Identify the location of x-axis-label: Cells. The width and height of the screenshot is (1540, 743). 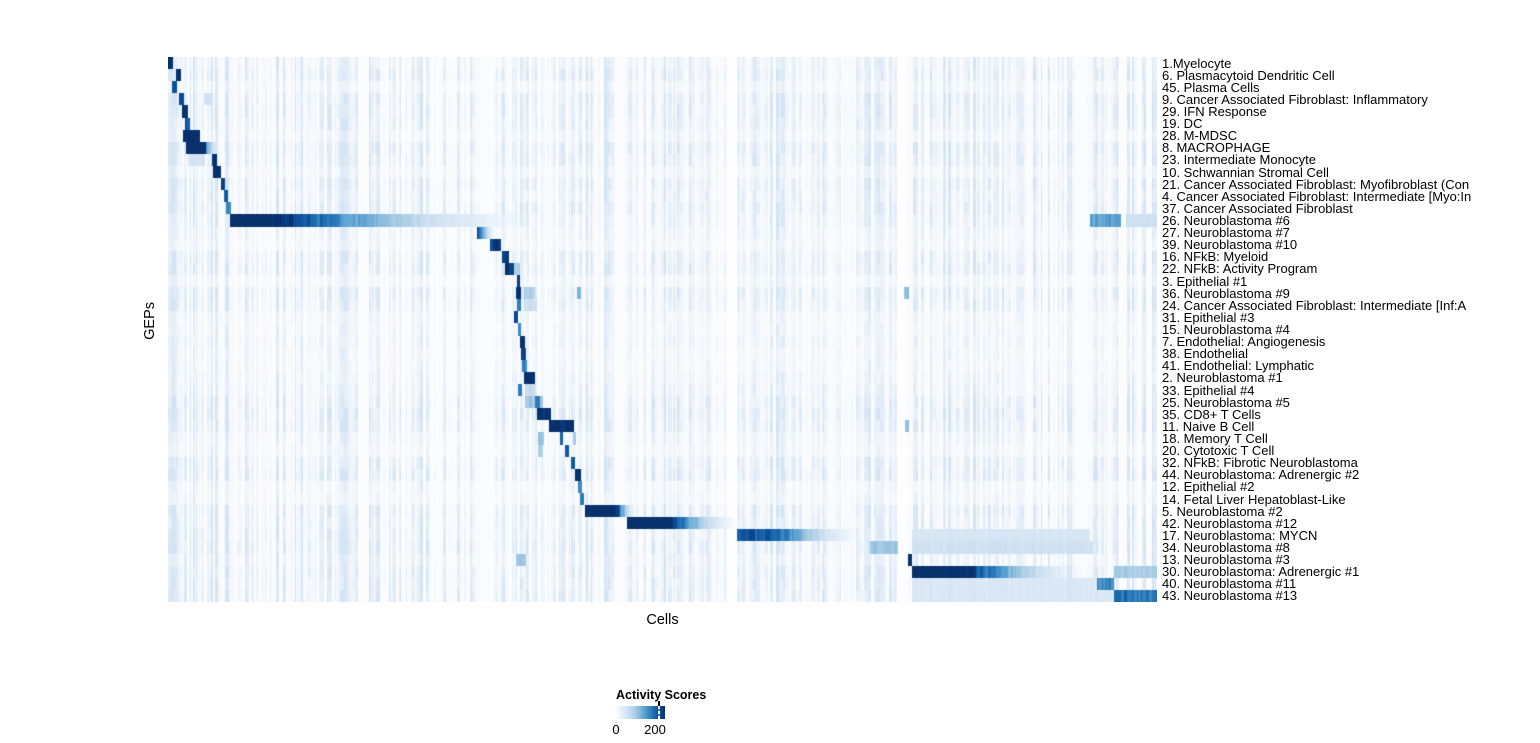
(662, 620).